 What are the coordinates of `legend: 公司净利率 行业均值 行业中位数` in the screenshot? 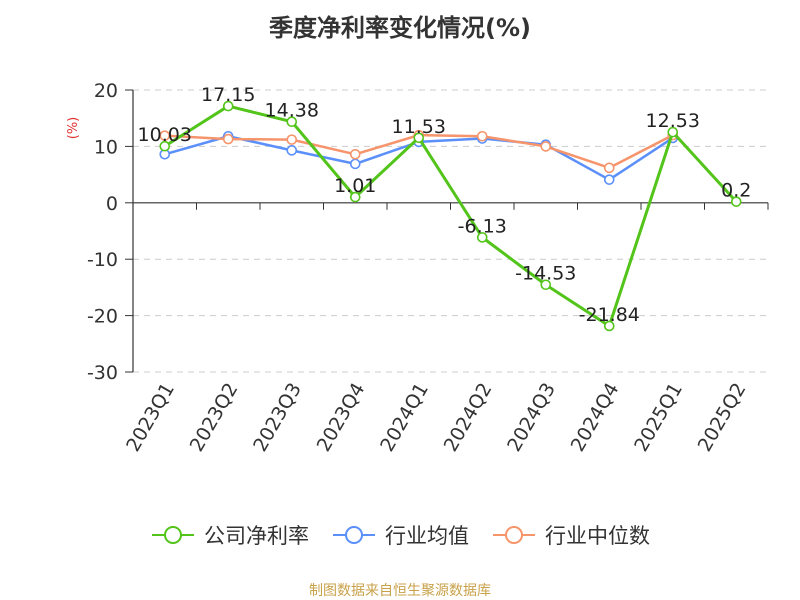 It's located at (400, 535).